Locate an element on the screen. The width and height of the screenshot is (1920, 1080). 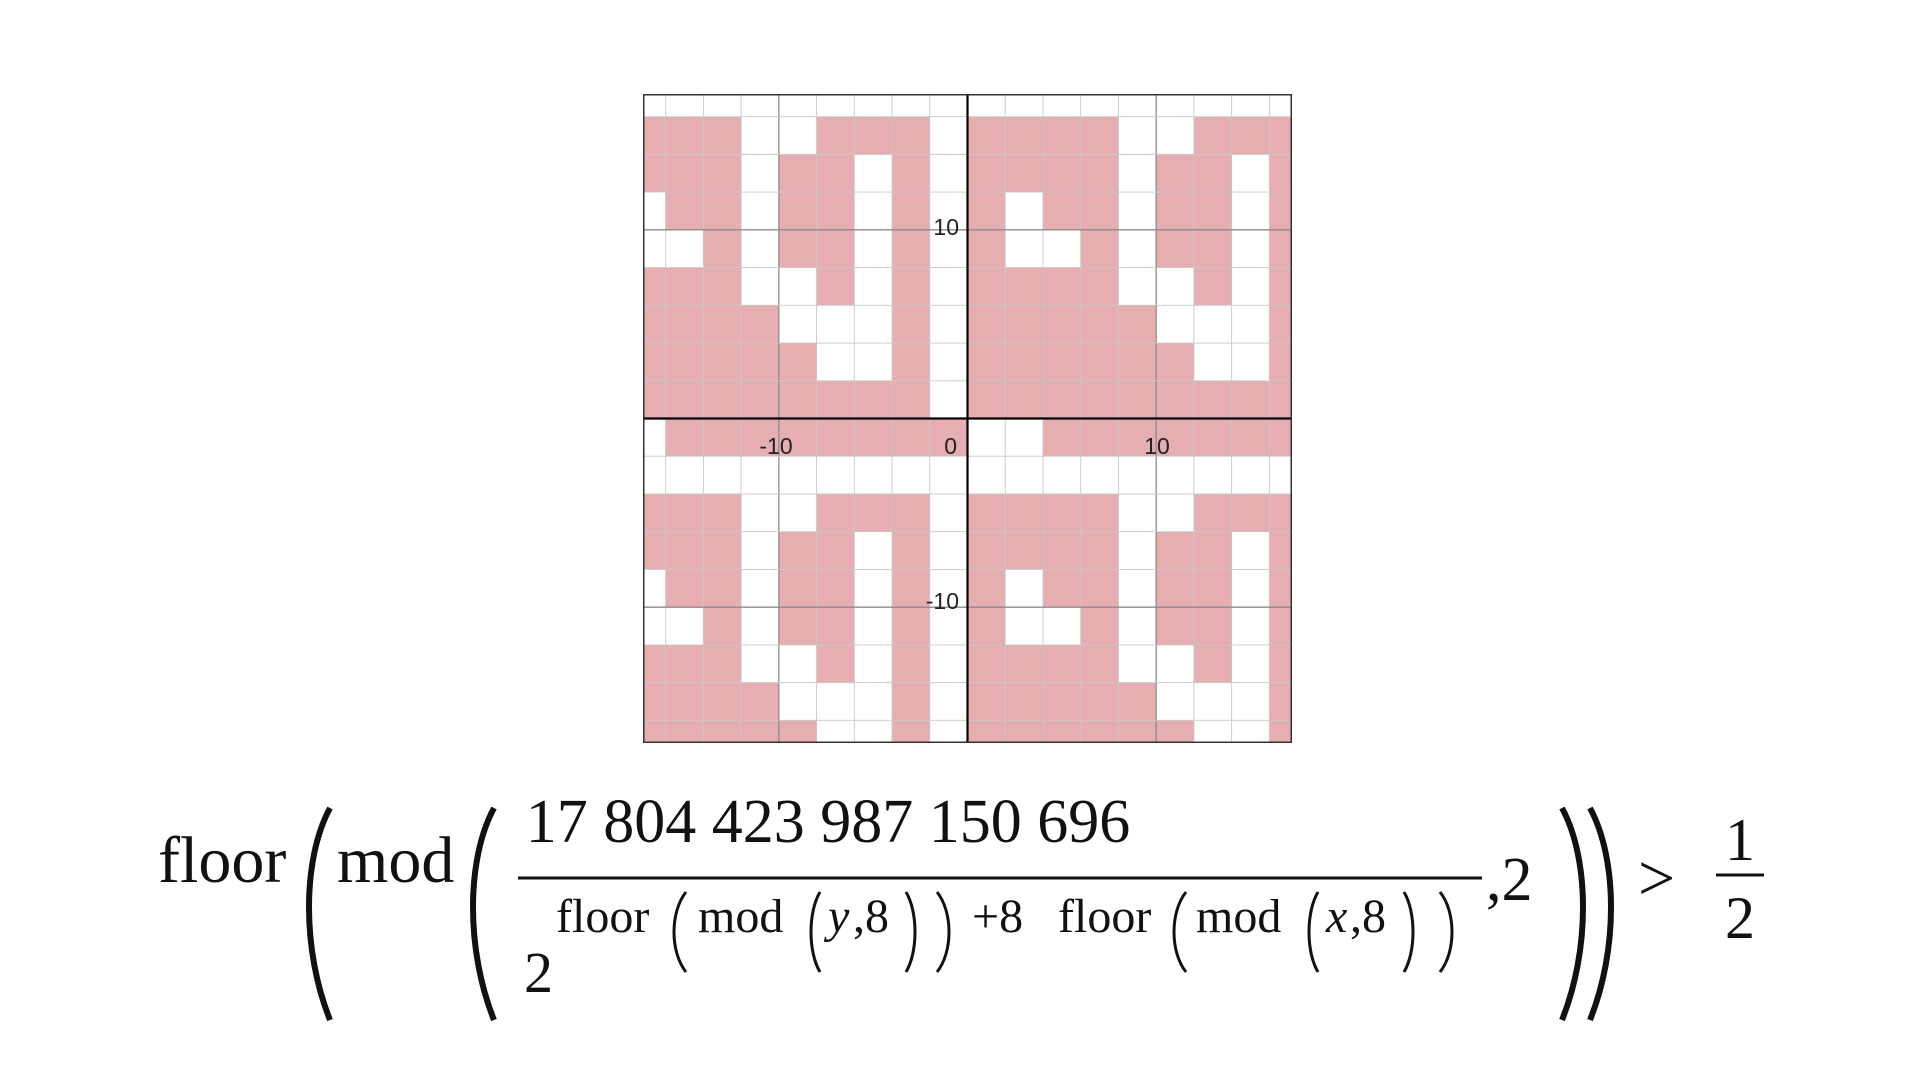
rhs-numerator: 1 is located at coordinates (1740, 840).